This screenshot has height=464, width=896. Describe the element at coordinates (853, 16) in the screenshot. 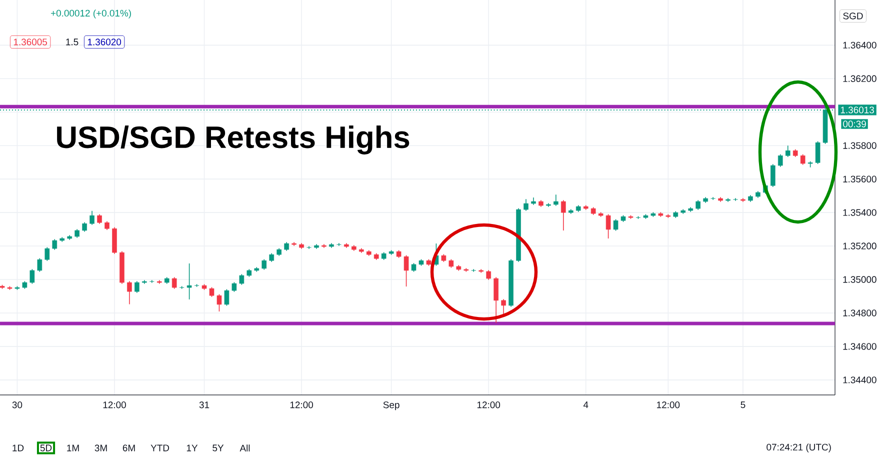

I see `text: SGD` at that location.